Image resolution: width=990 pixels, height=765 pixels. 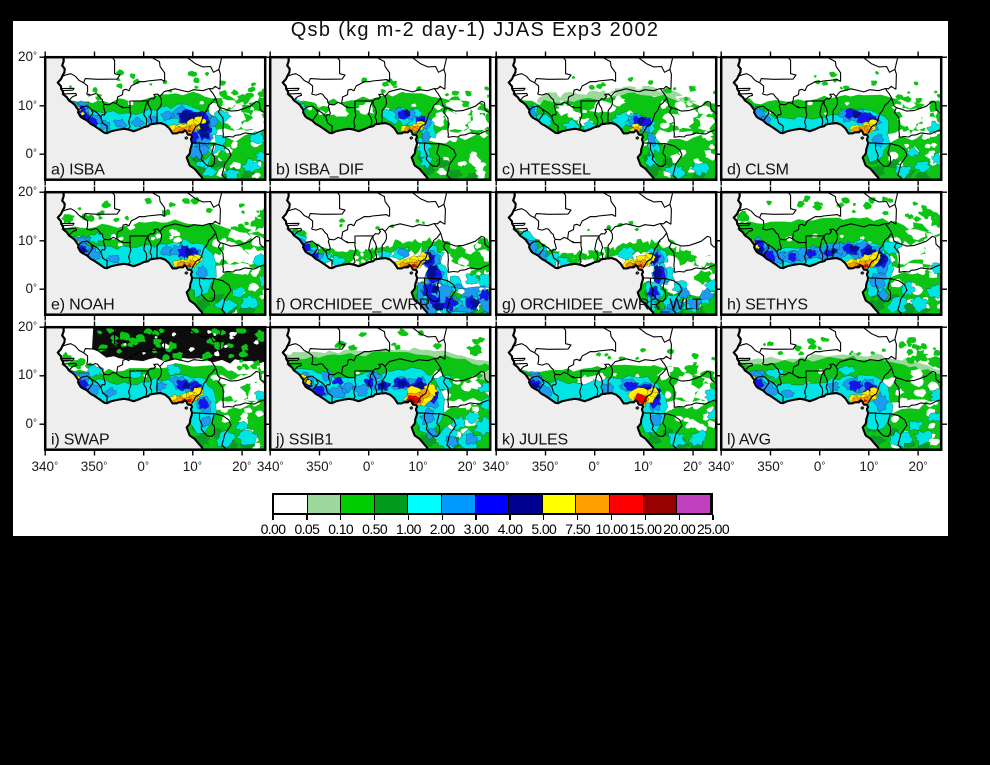 I want to click on svg-text: j) SSIB1, so click(x=304, y=439).